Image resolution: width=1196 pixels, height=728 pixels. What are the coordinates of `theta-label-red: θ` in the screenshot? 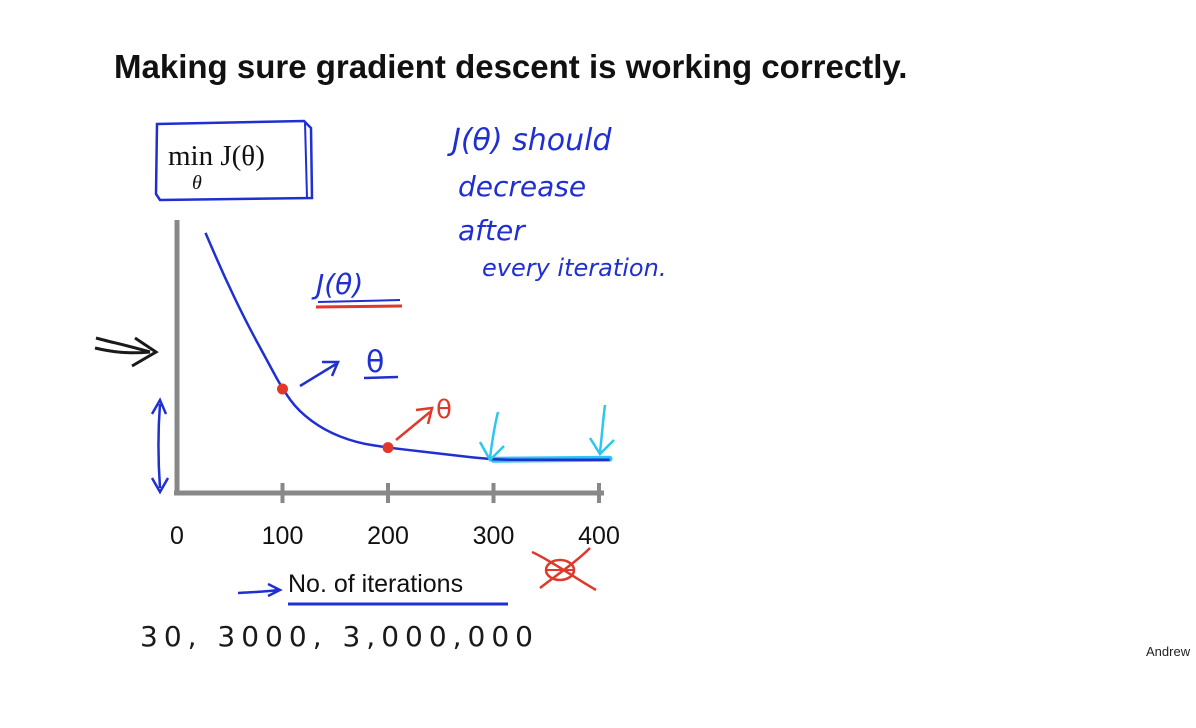 It's located at (444, 410).